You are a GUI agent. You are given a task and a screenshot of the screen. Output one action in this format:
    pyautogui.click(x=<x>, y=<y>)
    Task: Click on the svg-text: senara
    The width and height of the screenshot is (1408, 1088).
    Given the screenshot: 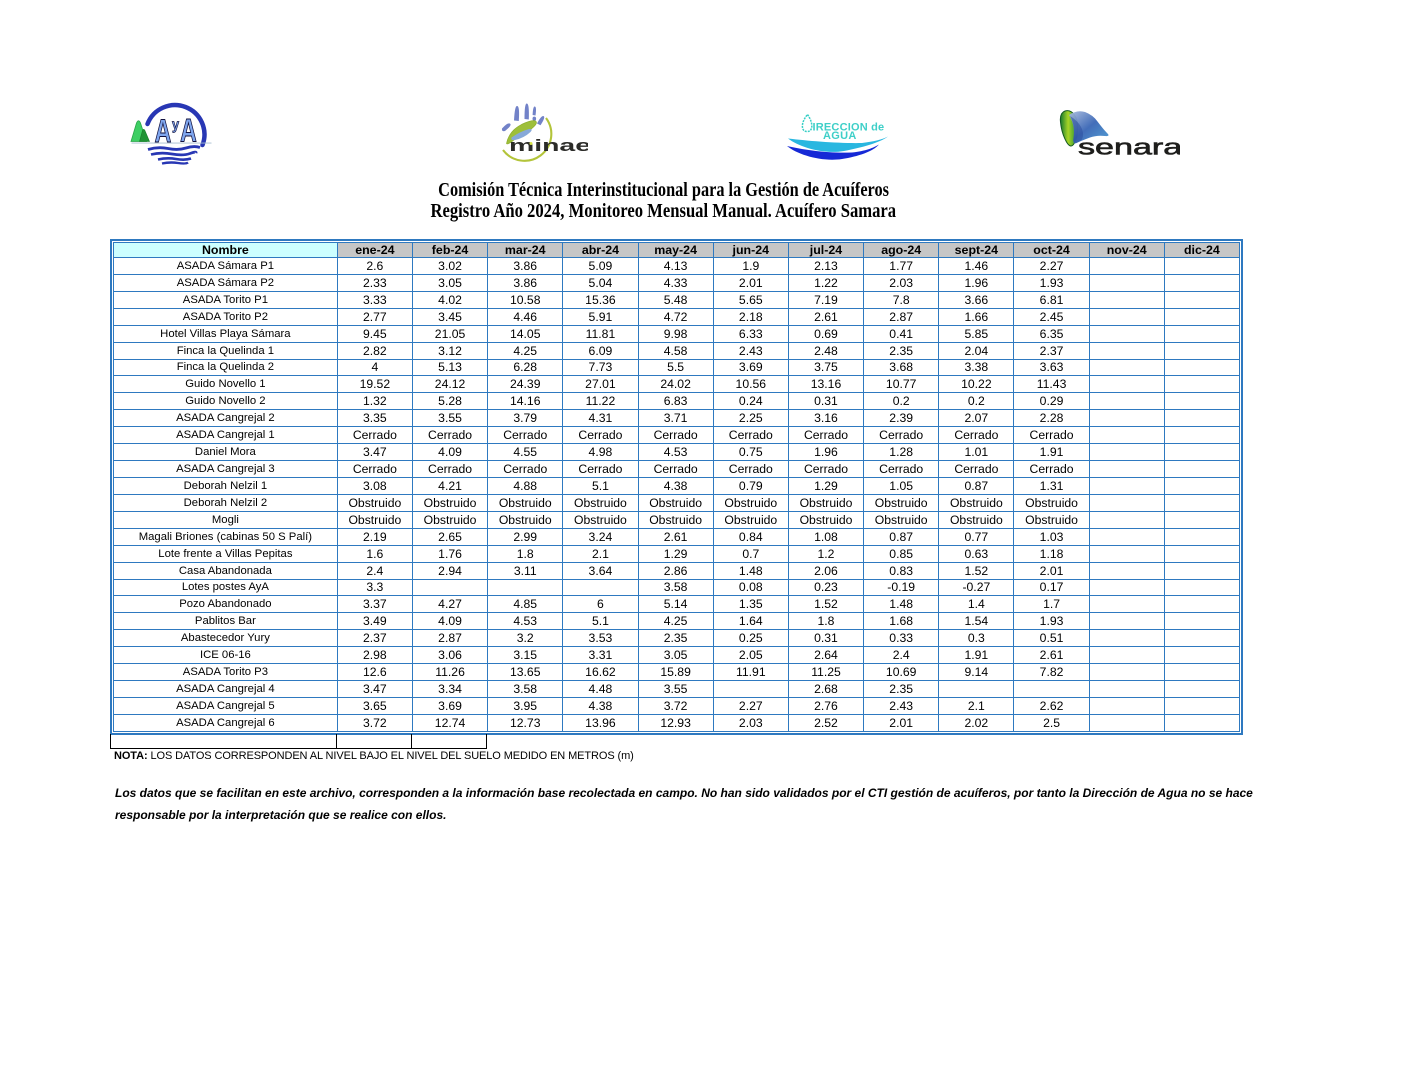 What is the action you would take?
    pyautogui.click(x=1129, y=147)
    